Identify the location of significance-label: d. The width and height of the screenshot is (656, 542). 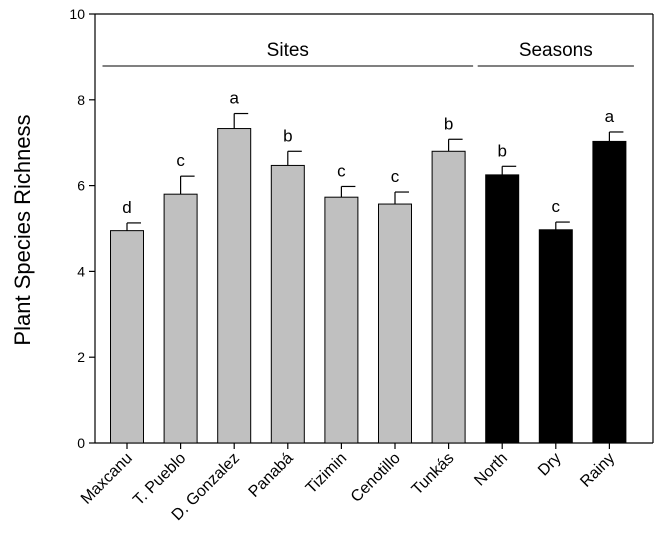
(126, 207).